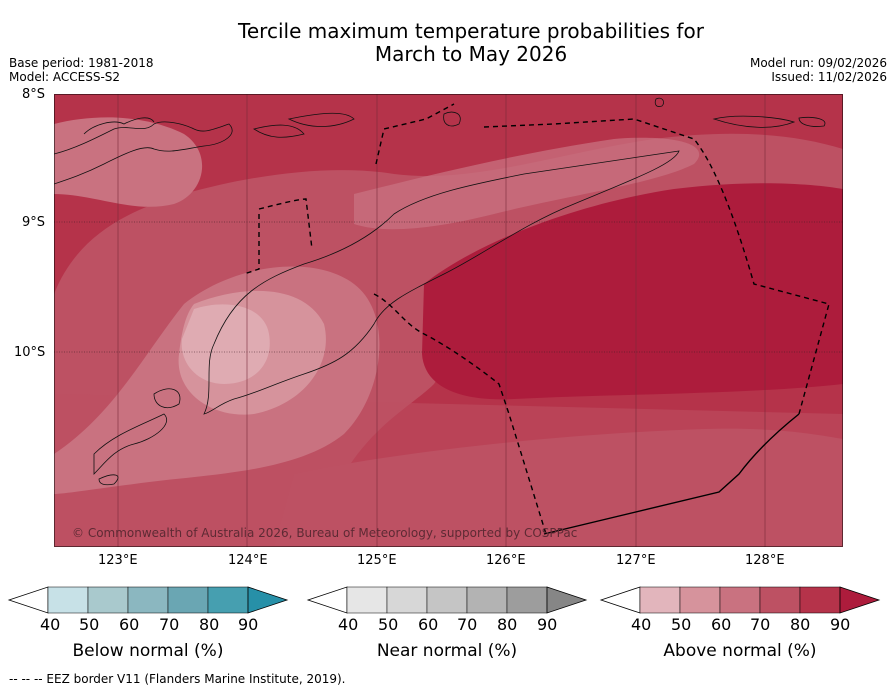 This screenshot has height=690, width=896. I want to click on meta-left: Base period: 1981-2018 Model: ACCESS-S2, so click(81, 70).